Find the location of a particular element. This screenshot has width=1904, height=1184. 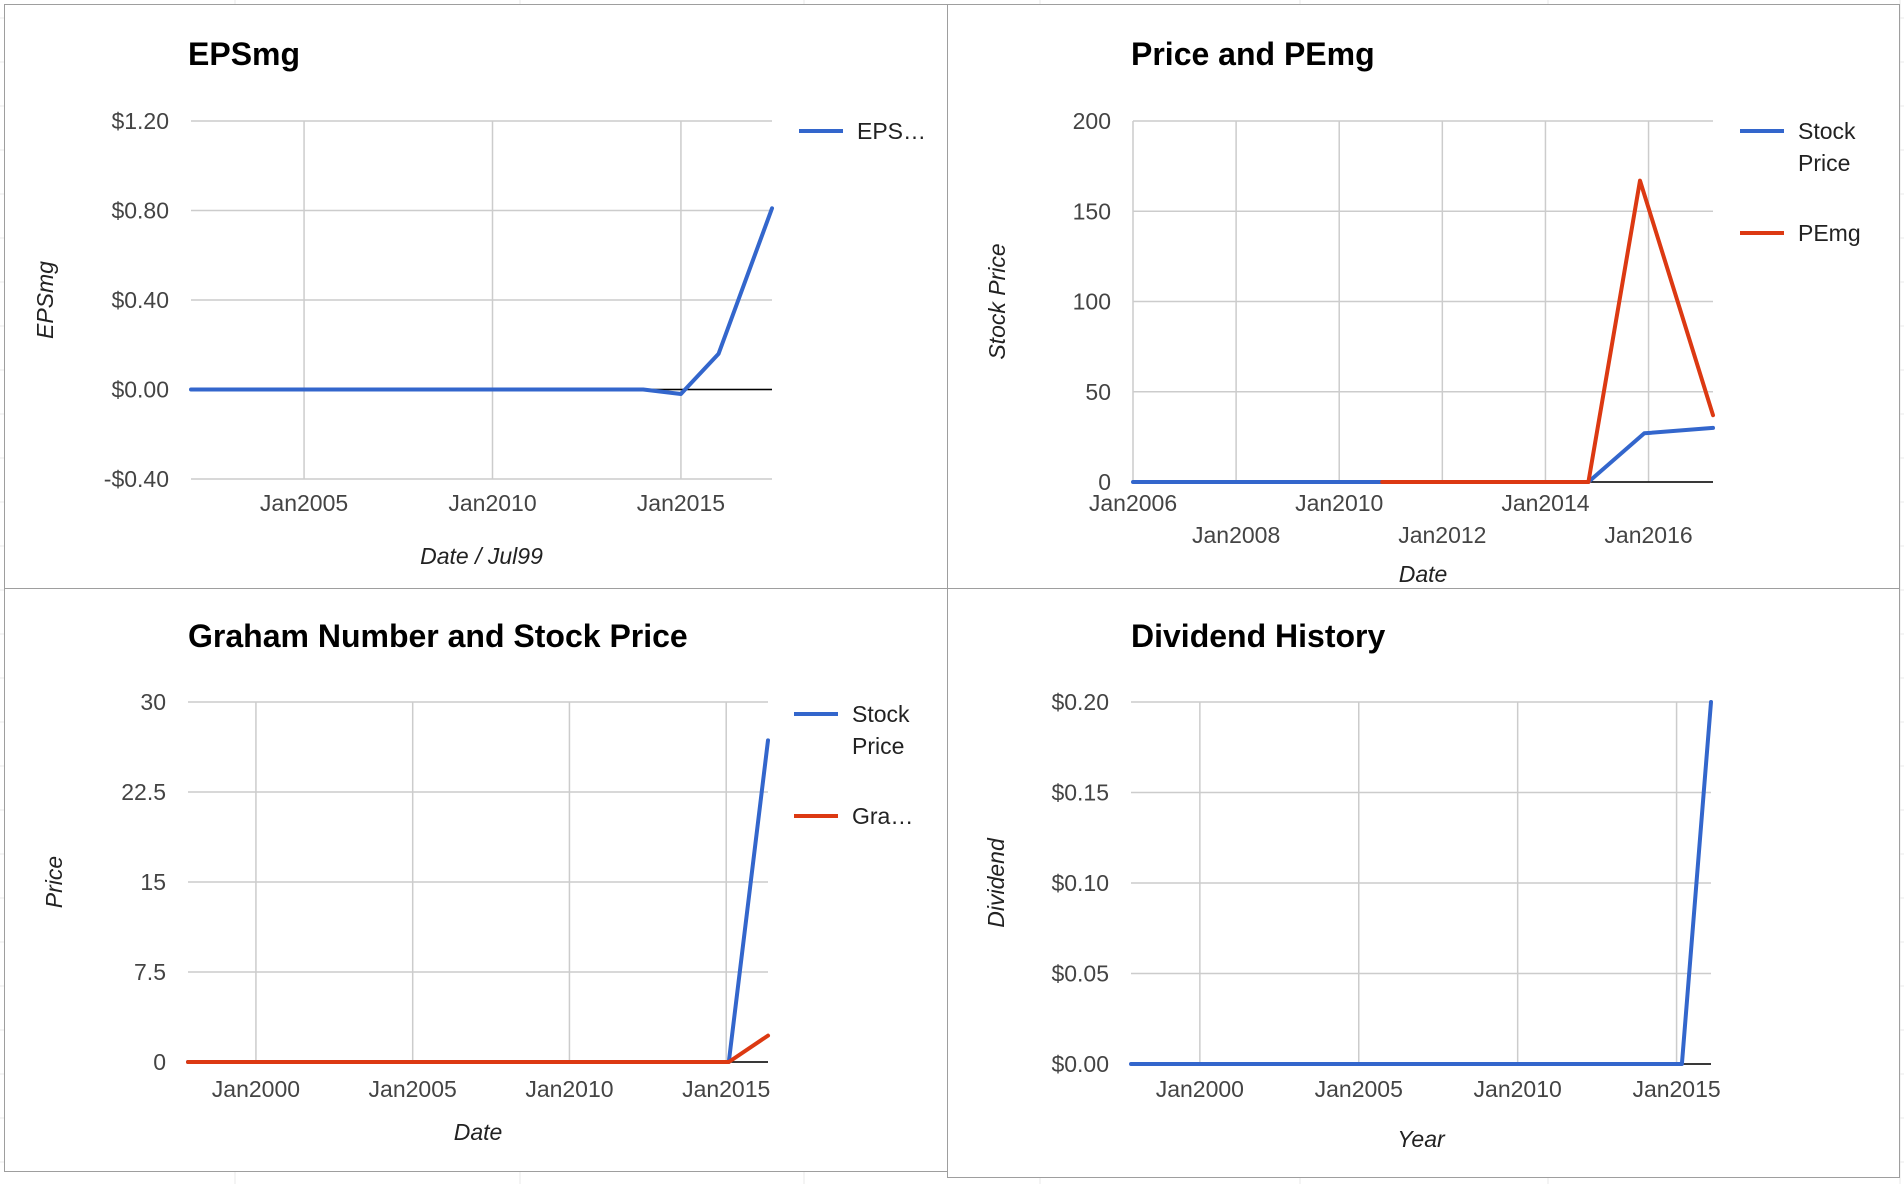

legend-label: PEmg is located at coordinates (1829, 233).